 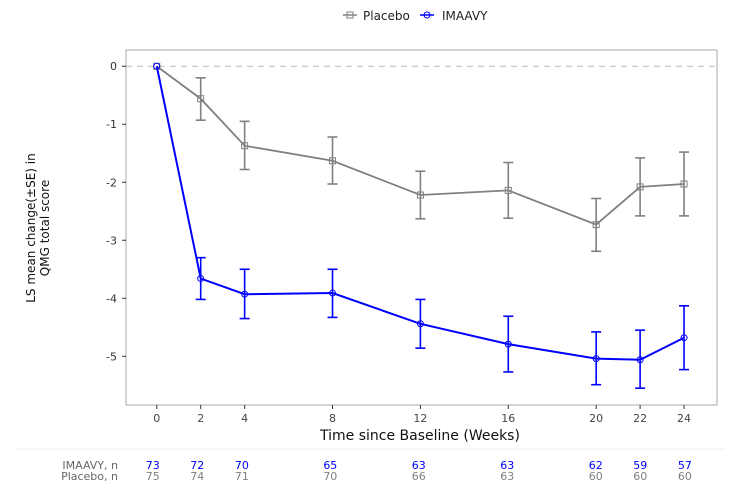 What do you see at coordinates (244, 418) in the screenshot?
I see `x-tick-label: 4` at bounding box center [244, 418].